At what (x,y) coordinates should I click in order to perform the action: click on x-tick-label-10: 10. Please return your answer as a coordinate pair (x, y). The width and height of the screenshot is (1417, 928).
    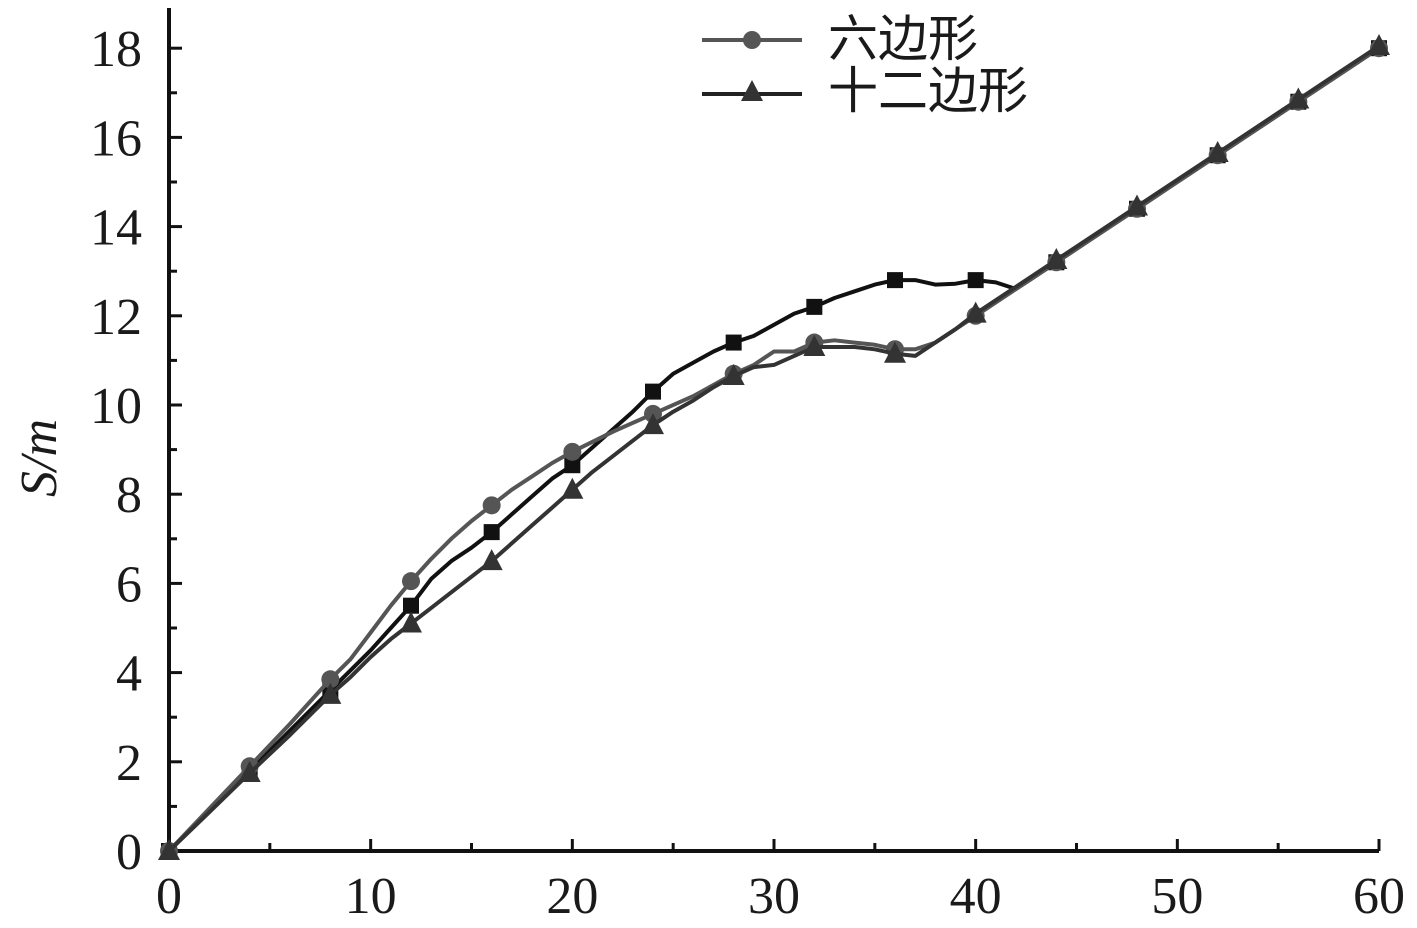
    Looking at the image, I should click on (371, 896).